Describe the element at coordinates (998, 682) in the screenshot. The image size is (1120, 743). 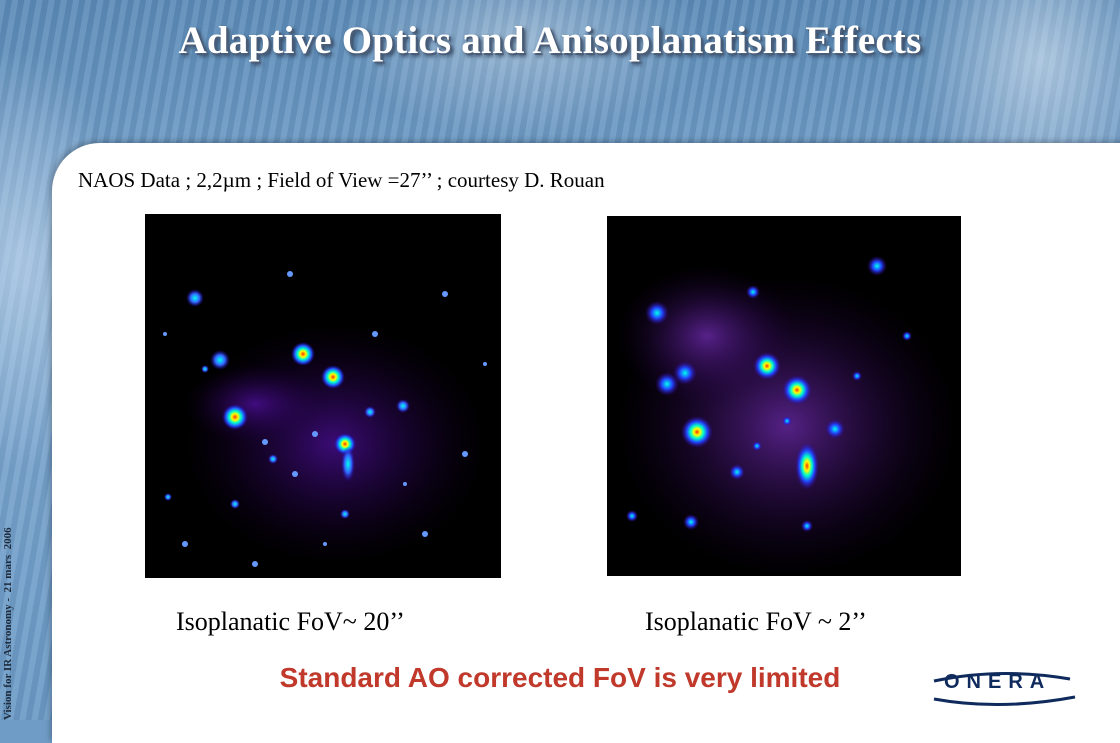
I see `logo-text: ONERA` at that location.